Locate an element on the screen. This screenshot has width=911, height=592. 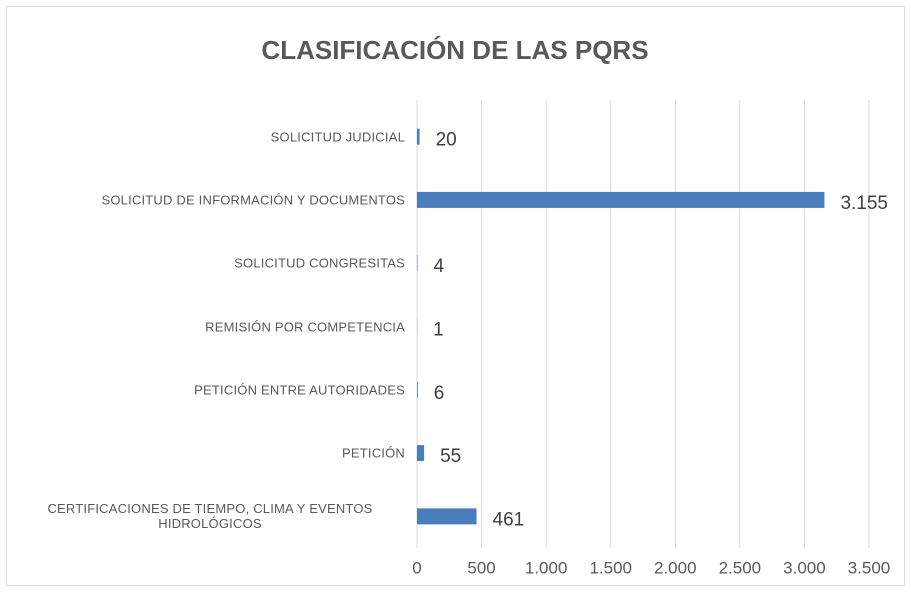
chart-title: CLASIFICACIÓN DE LAS PQRS is located at coordinates (454, 50).